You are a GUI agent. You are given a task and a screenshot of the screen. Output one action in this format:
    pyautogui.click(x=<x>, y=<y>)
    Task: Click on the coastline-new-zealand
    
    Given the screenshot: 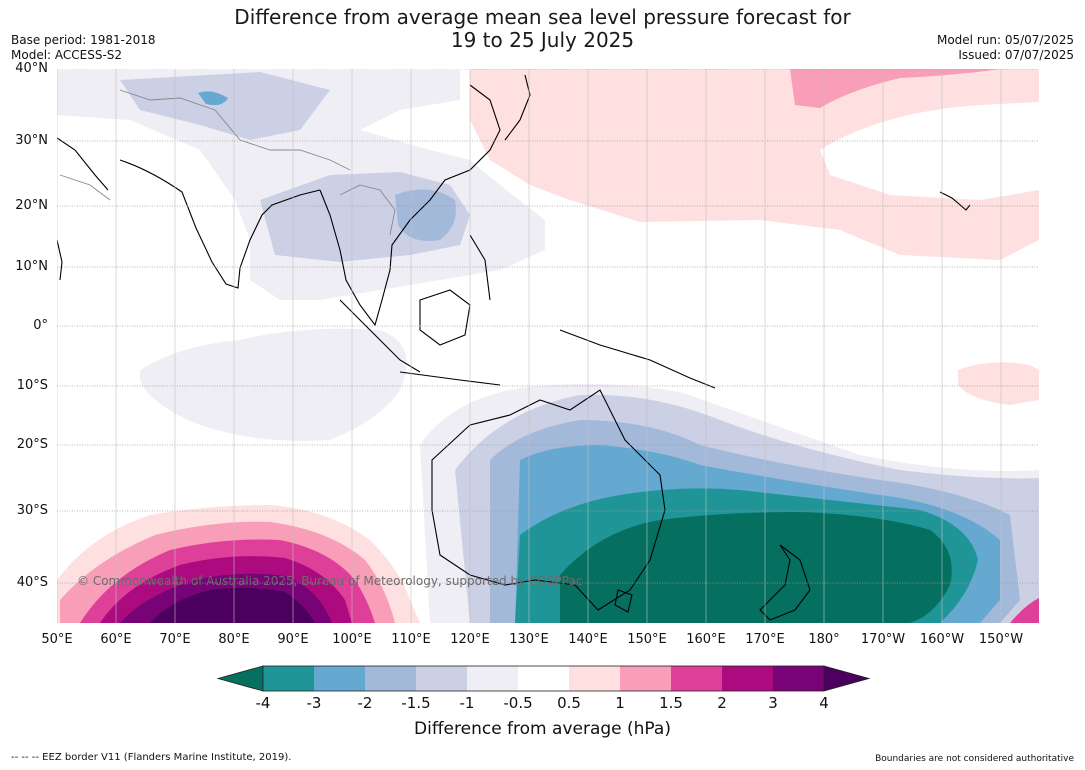 What is the action you would take?
    pyautogui.click(x=785, y=582)
    